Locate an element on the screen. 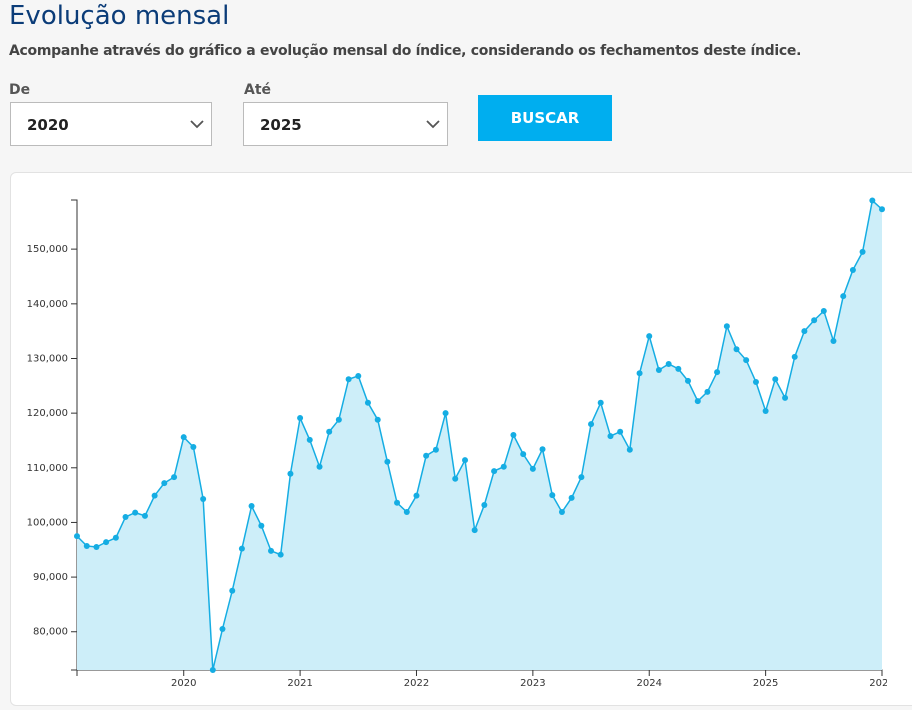 This screenshot has width=912, height=710. y-tick-label: 120,000 is located at coordinates (47, 413).